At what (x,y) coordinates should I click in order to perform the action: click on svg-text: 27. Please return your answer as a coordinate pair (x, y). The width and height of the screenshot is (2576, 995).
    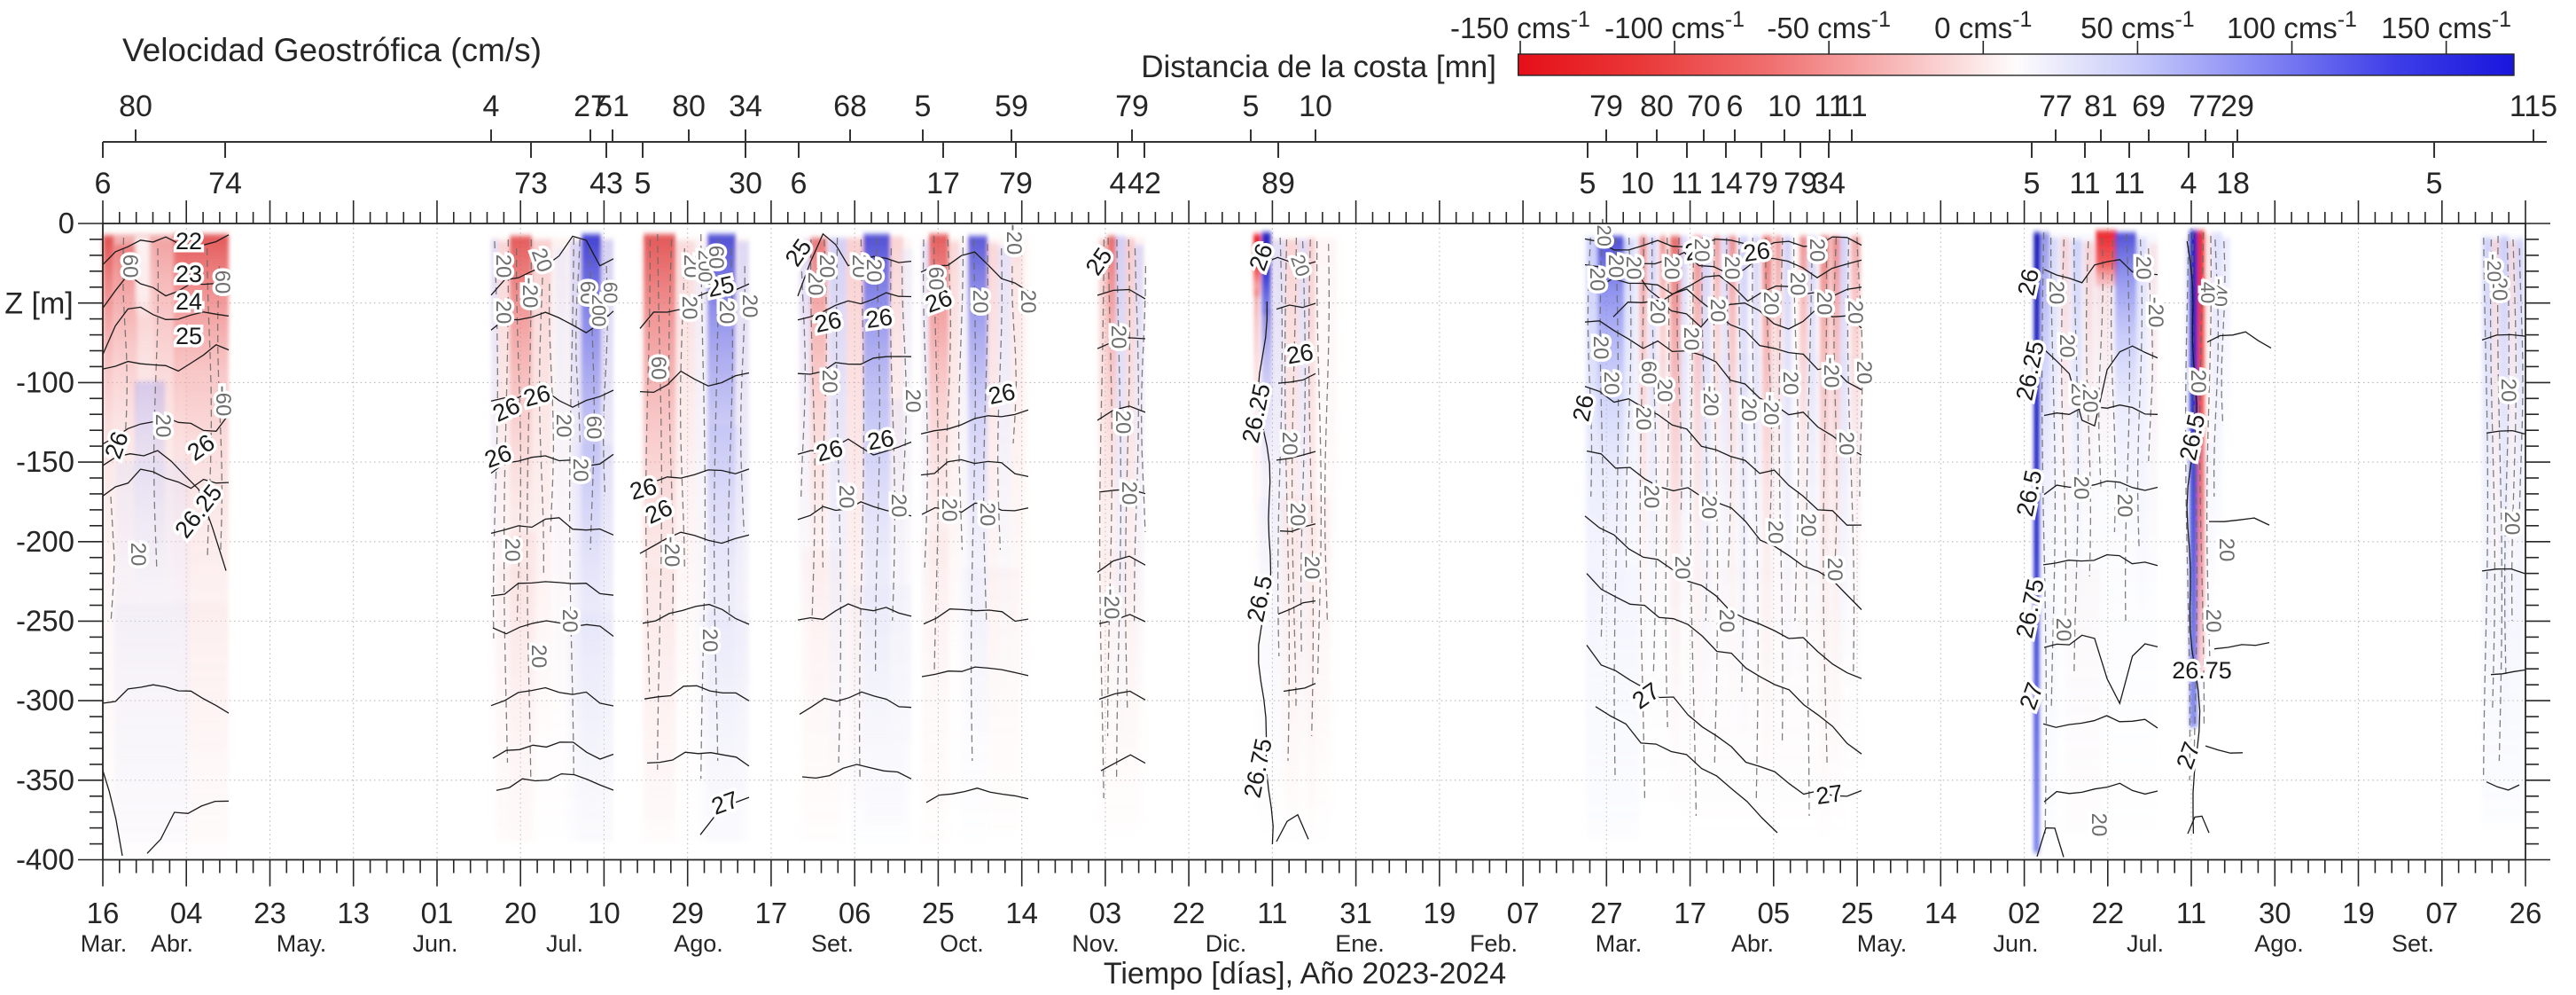
    Looking at the image, I should click on (2188, 755).